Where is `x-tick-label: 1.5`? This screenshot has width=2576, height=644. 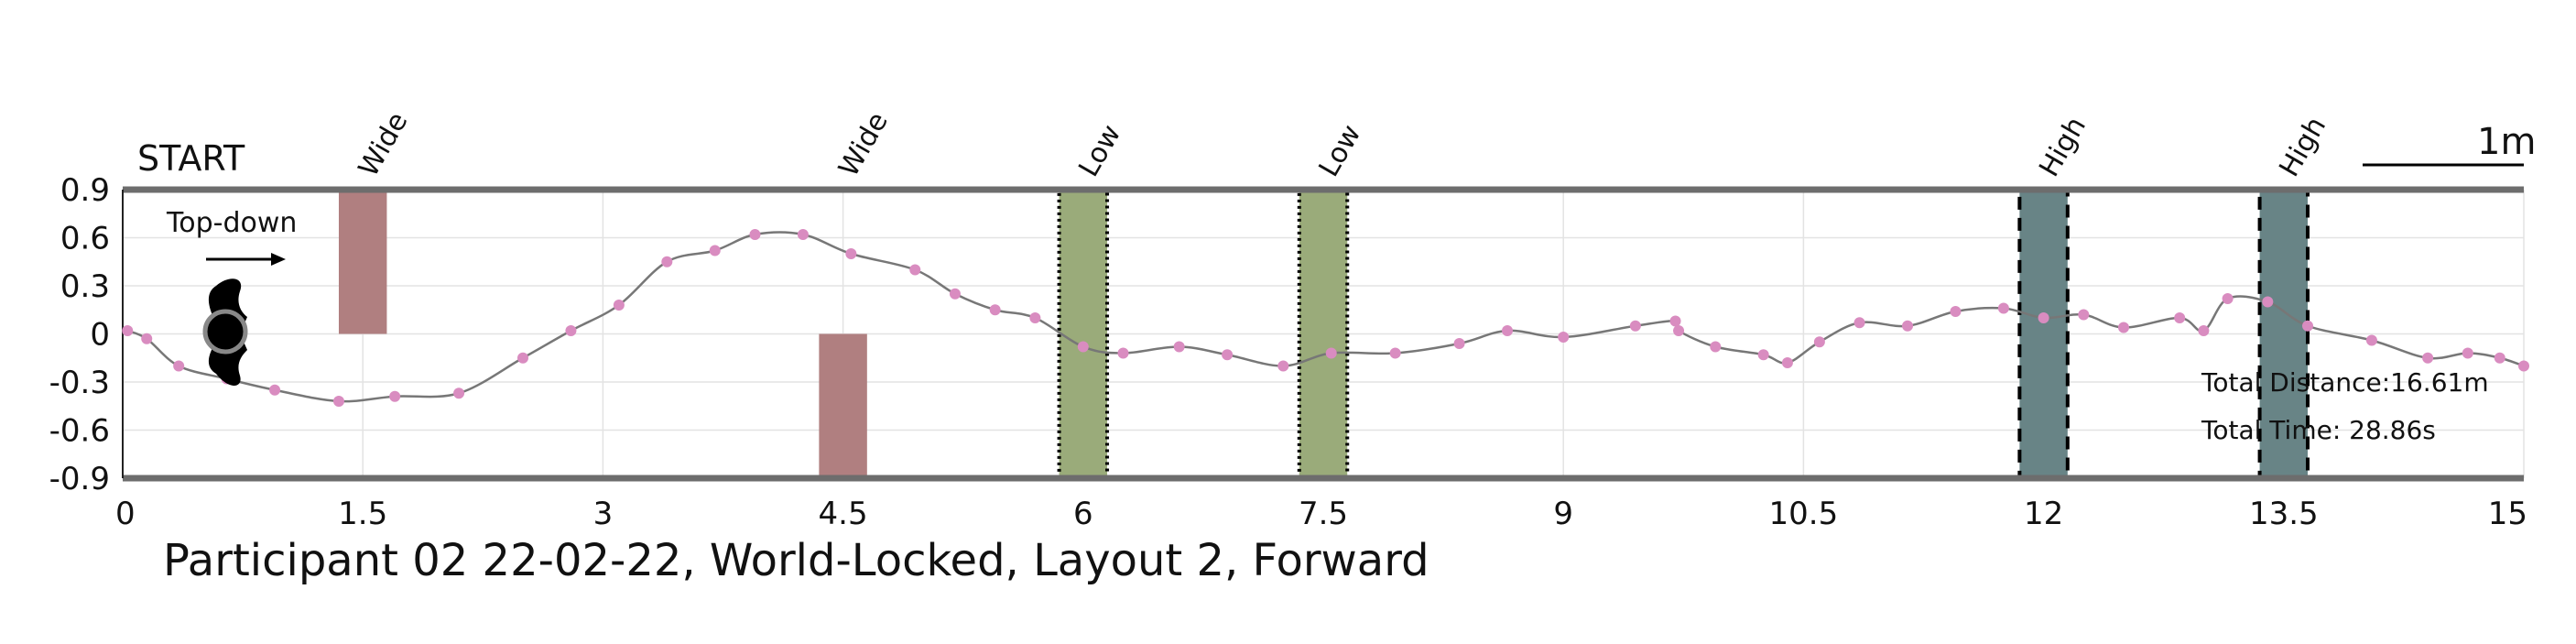 x-tick-label: 1.5 is located at coordinates (362, 514).